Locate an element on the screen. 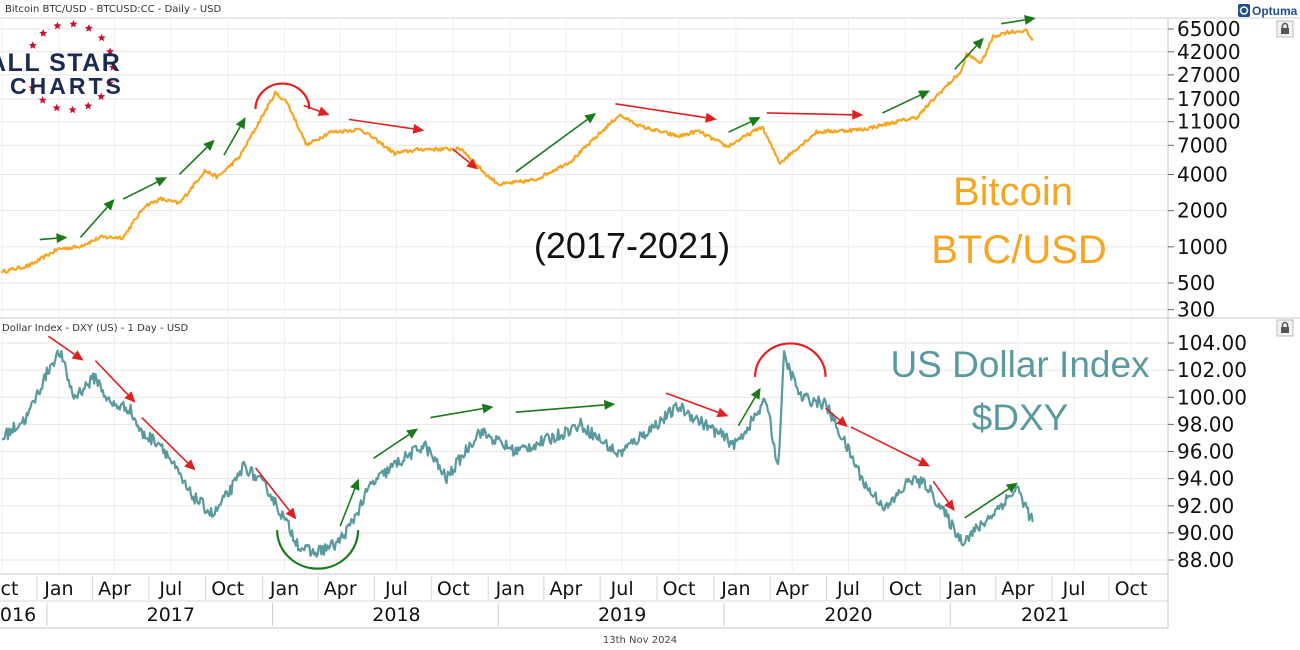  year-label: 2021 is located at coordinates (1045, 615).